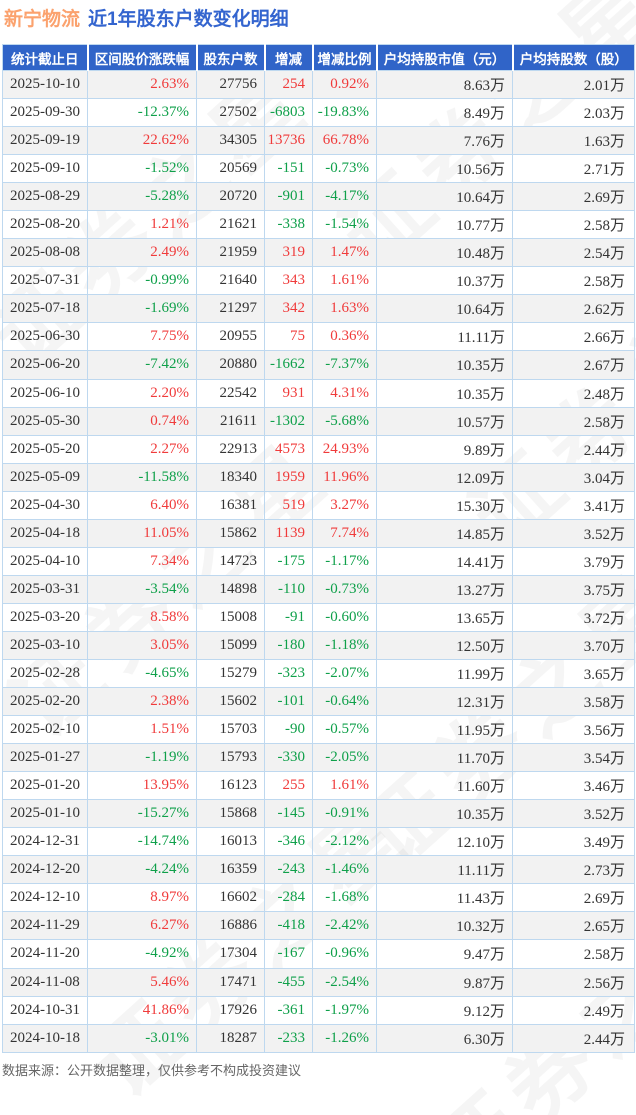 The width and height of the screenshot is (636, 1115). What do you see at coordinates (344, 393) in the screenshot?
I see `delta-pct-cell: 4.31%` at bounding box center [344, 393].